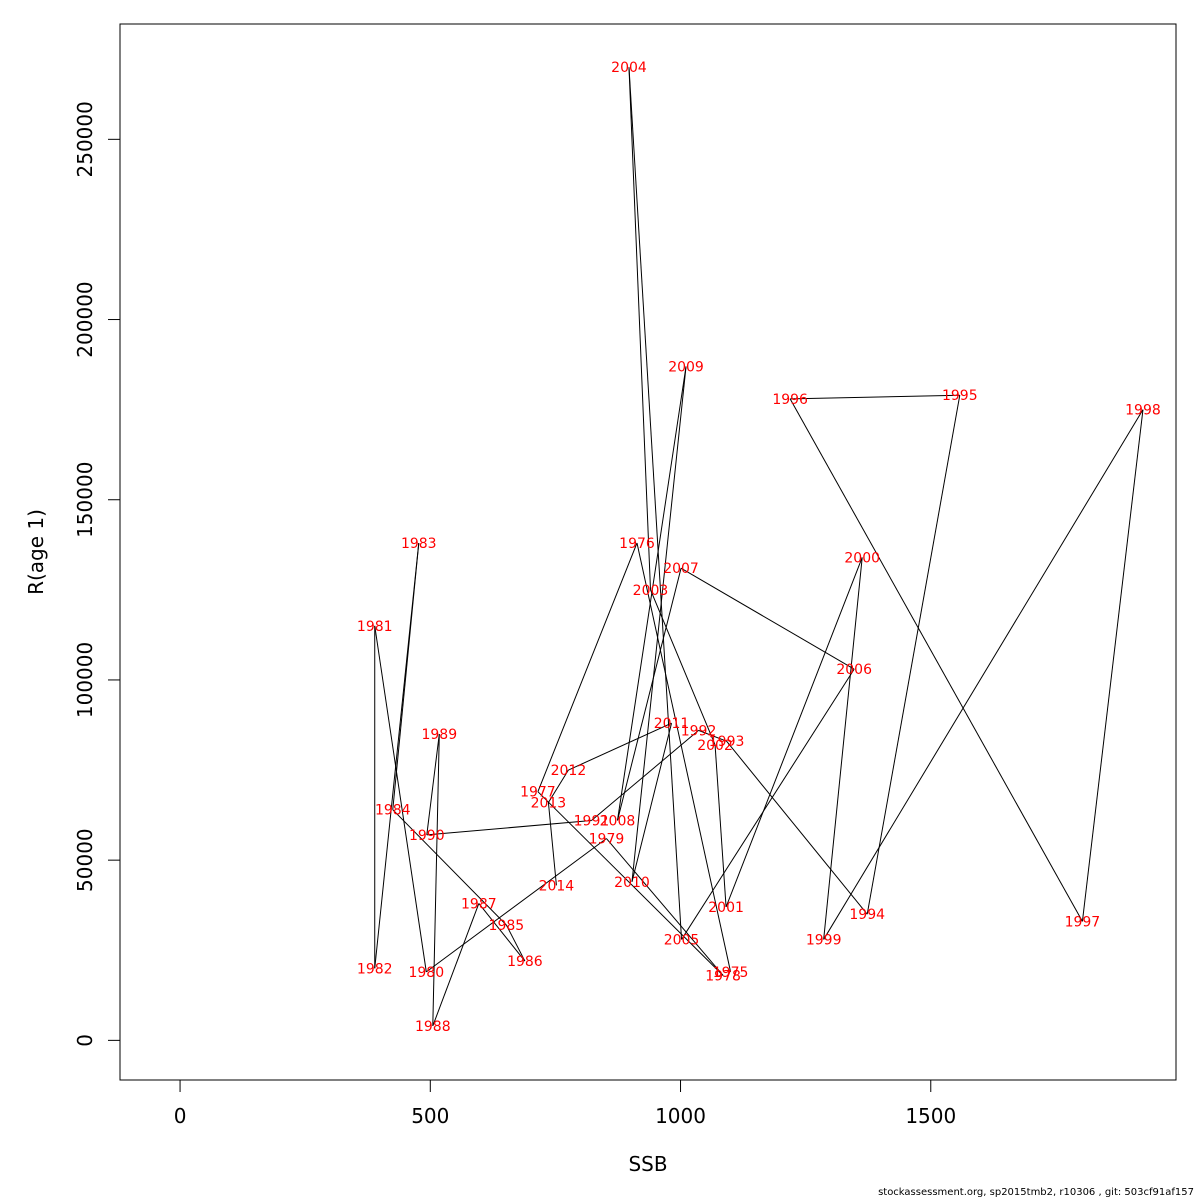 The image size is (1200, 1200). What do you see at coordinates (686, 367) in the screenshot?
I see `year-label: 2009` at bounding box center [686, 367].